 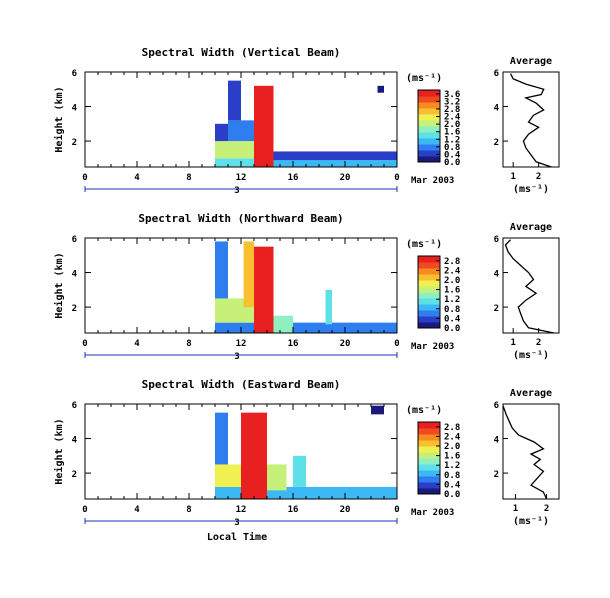 I want to click on panel-title: Spectral Width (Northward Beam), so click(x=240, y=218).